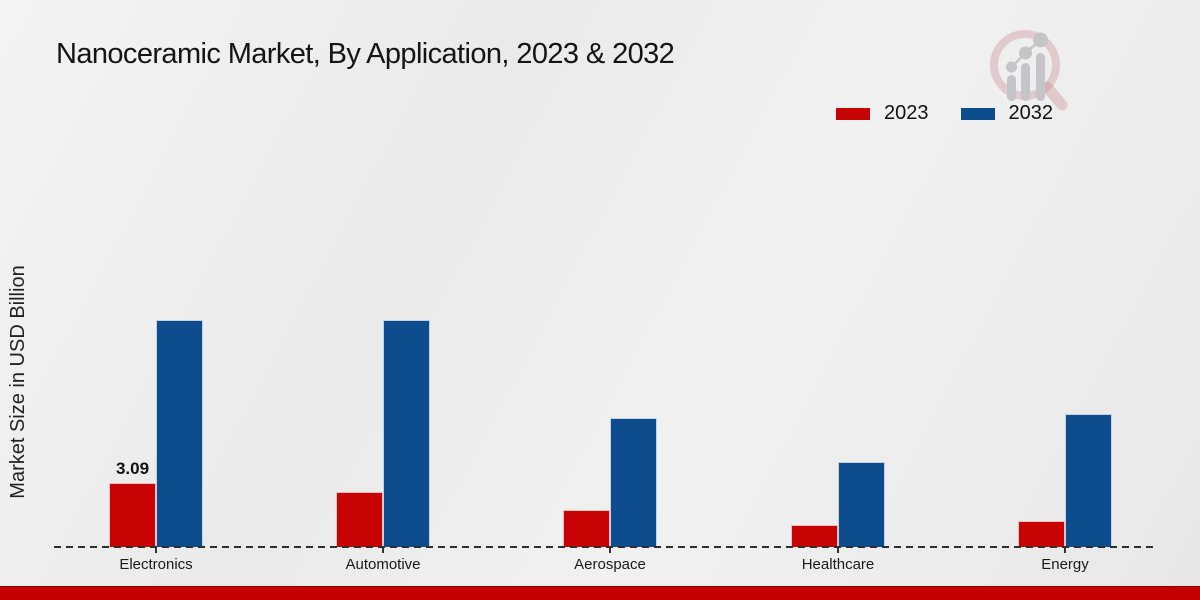 The width and height of the screenshot is (1200, 600). I want to click on bar-aerospace-2023, so click(586, 528).